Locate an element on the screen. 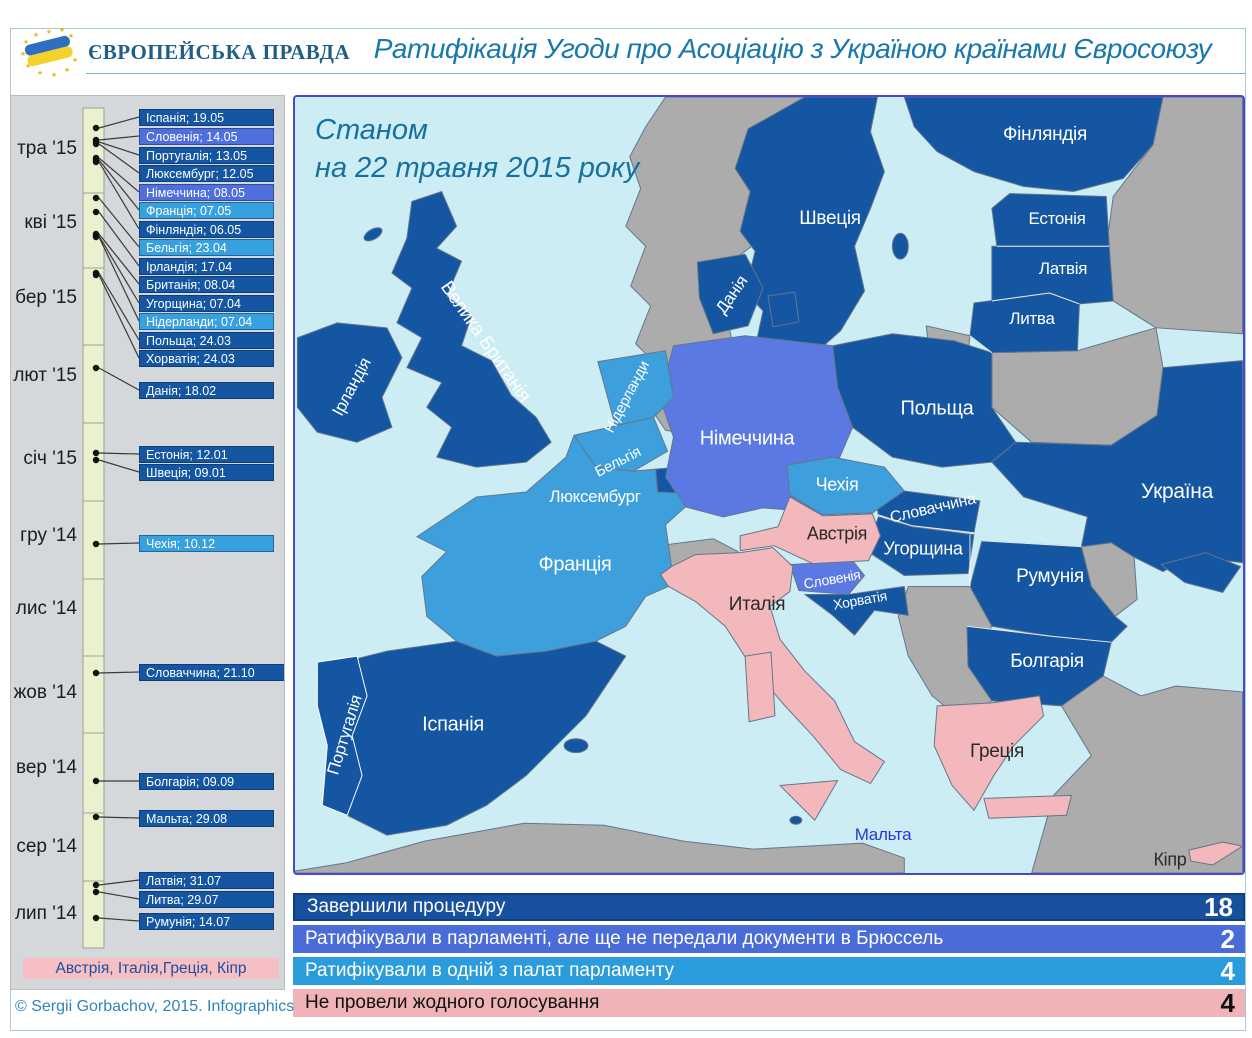  map-label-austria: Австрія is located at coordinates (837, 533).